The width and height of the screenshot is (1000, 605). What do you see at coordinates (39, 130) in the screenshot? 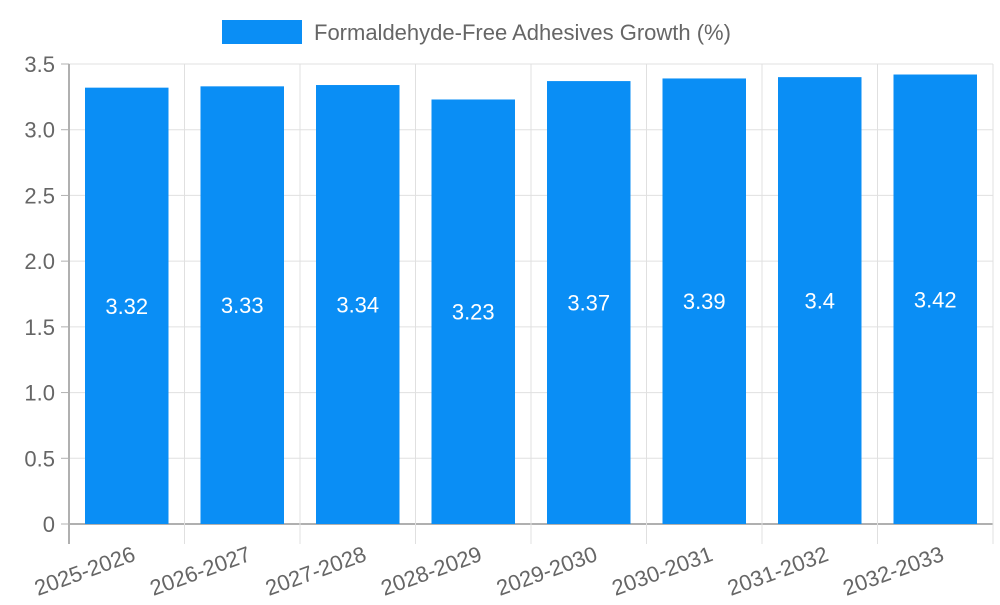
I see `y-tick-label: 3.0` at bounding box center [39, 130].